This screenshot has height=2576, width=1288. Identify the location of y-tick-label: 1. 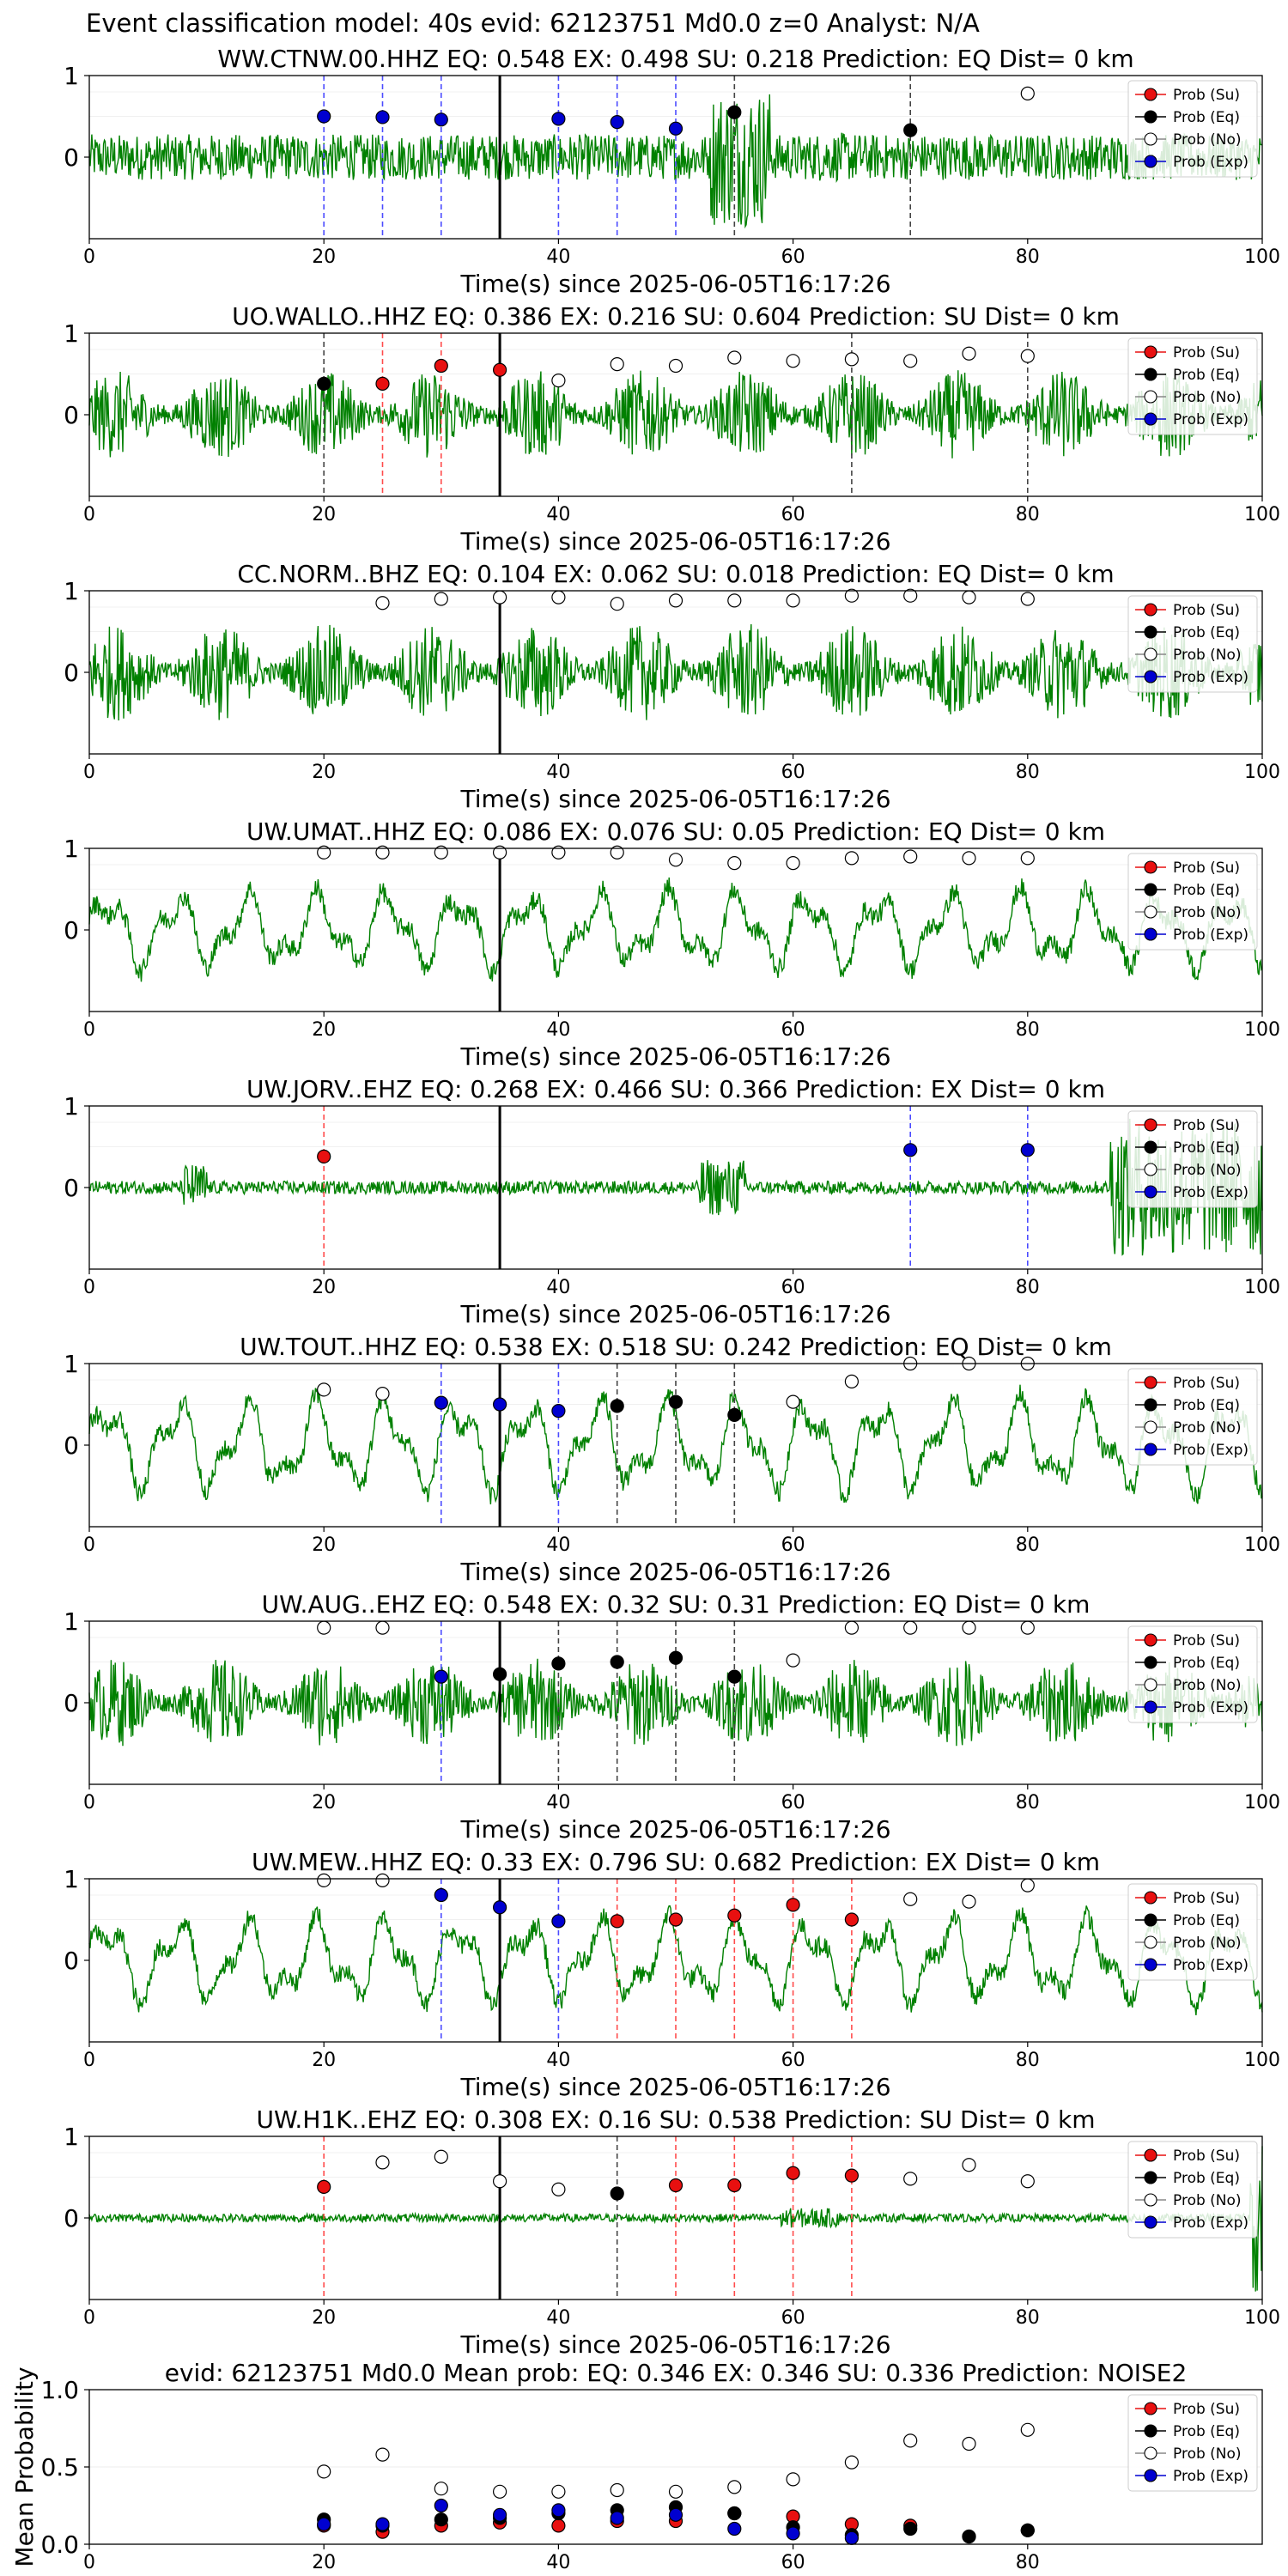
(71, 1879).